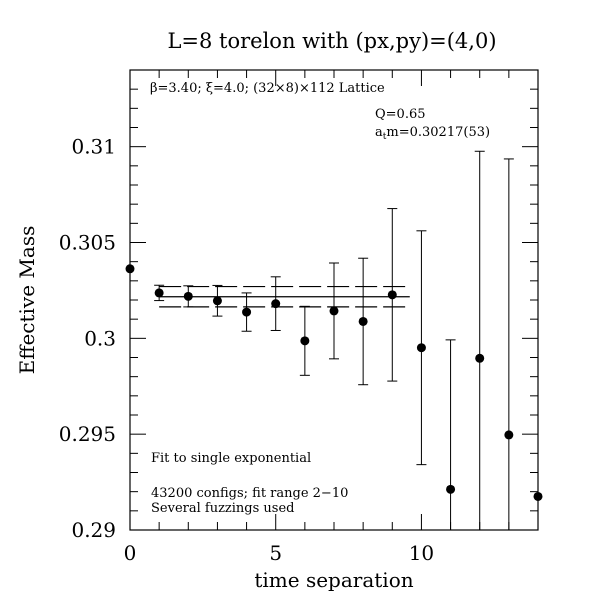 Image resolution: width=610 pixels, height=616 pixels. I want to click on y-tick-label: 0.29, so click(93, 530).